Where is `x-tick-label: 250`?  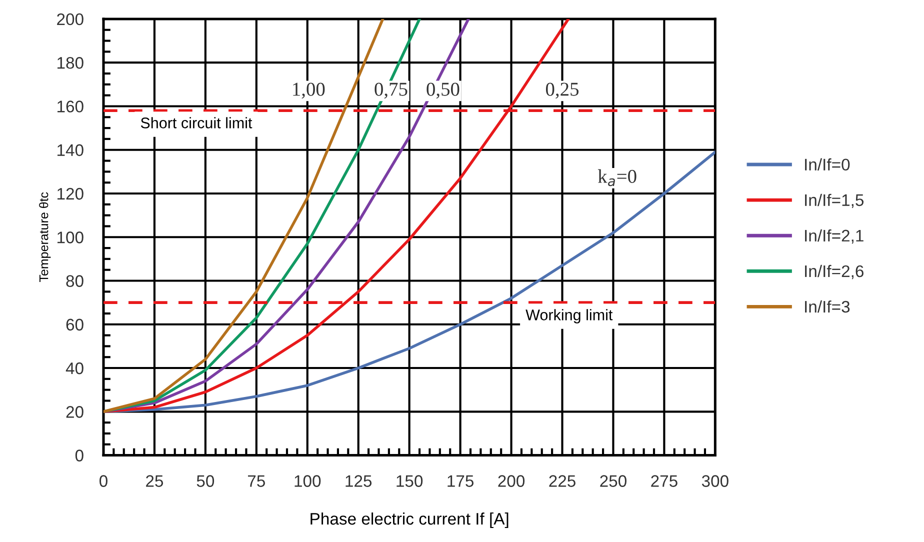 x-tick-label: 250 is located at coordinates (613, 481).